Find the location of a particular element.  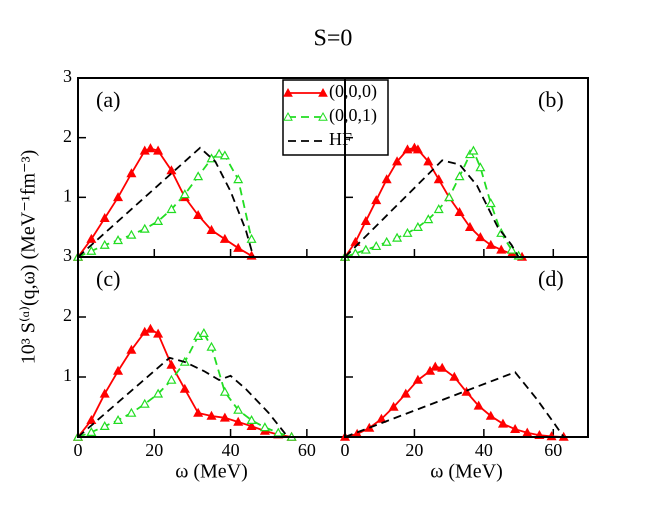

legend-label: (0,0,0) is located at coordinates (353, 91).